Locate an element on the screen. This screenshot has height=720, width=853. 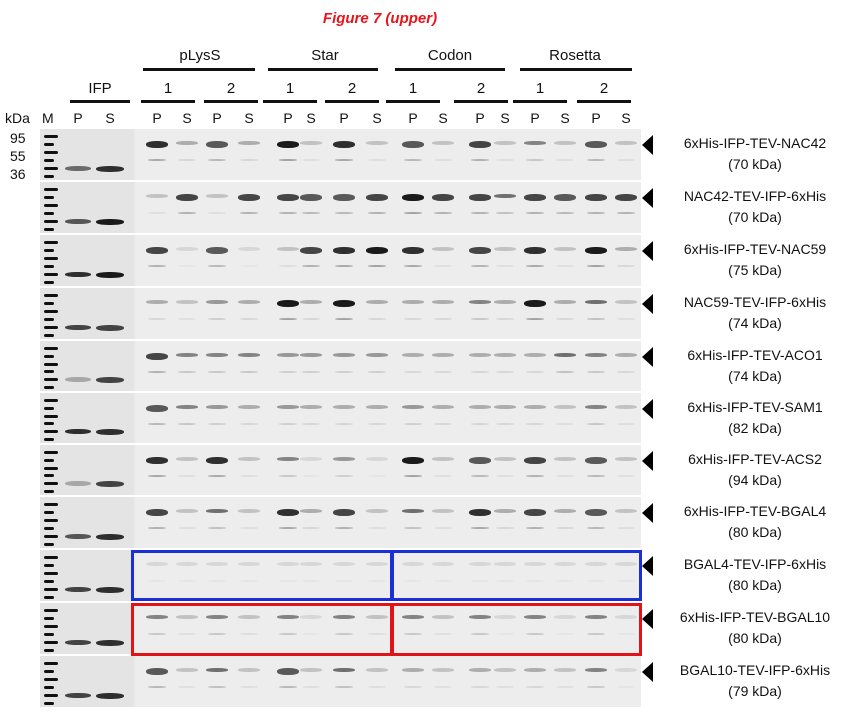
target-band-arrow-icon is located at coordinates (647, 461).